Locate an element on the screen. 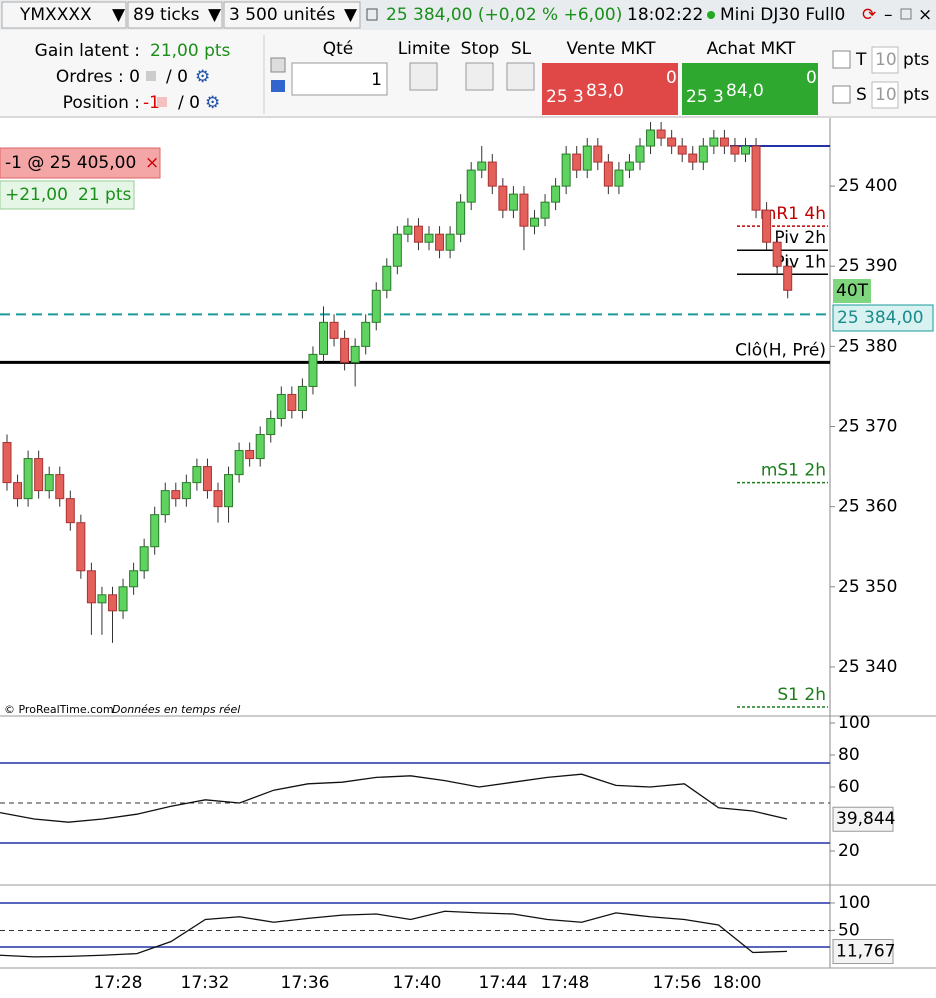 The width and height of the screenshot is (936, 998). buy-price: 84,0 is located at coordinates (745, 91).